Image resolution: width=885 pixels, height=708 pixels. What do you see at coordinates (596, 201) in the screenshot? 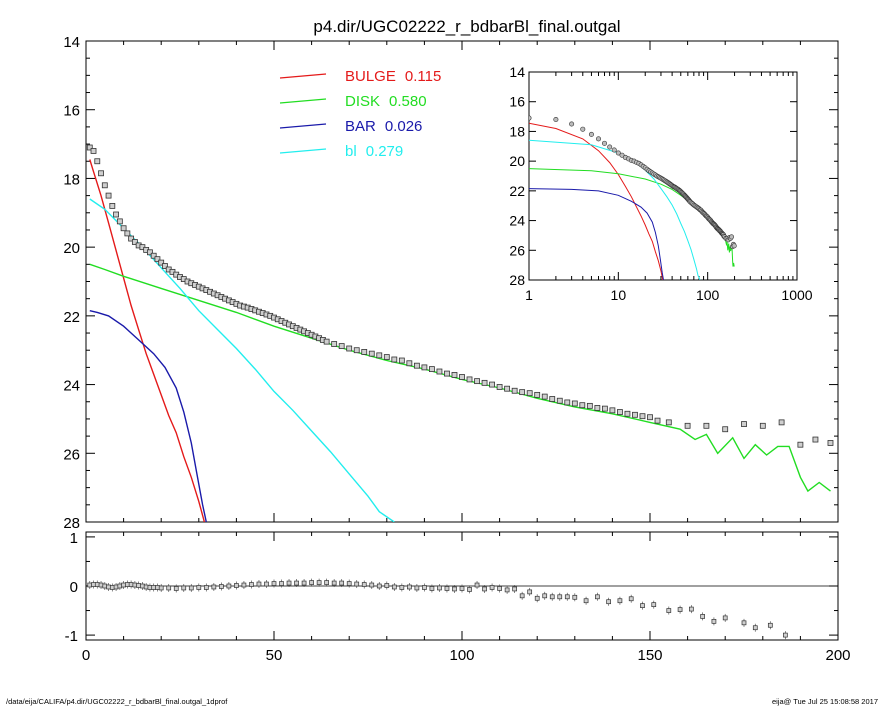
I see `inset-series-line-bulge` at bounding box center [596, 201].